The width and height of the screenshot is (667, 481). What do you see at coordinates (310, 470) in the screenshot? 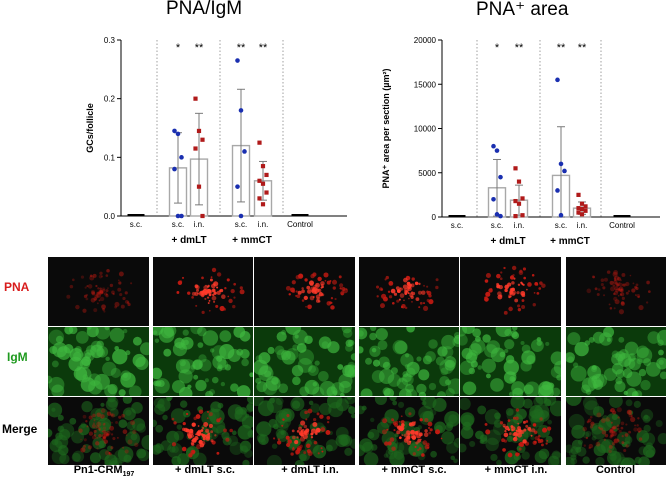
I see `col-label-dmlt-in: + dmLT i.n.` at bounding box center [310, 470].